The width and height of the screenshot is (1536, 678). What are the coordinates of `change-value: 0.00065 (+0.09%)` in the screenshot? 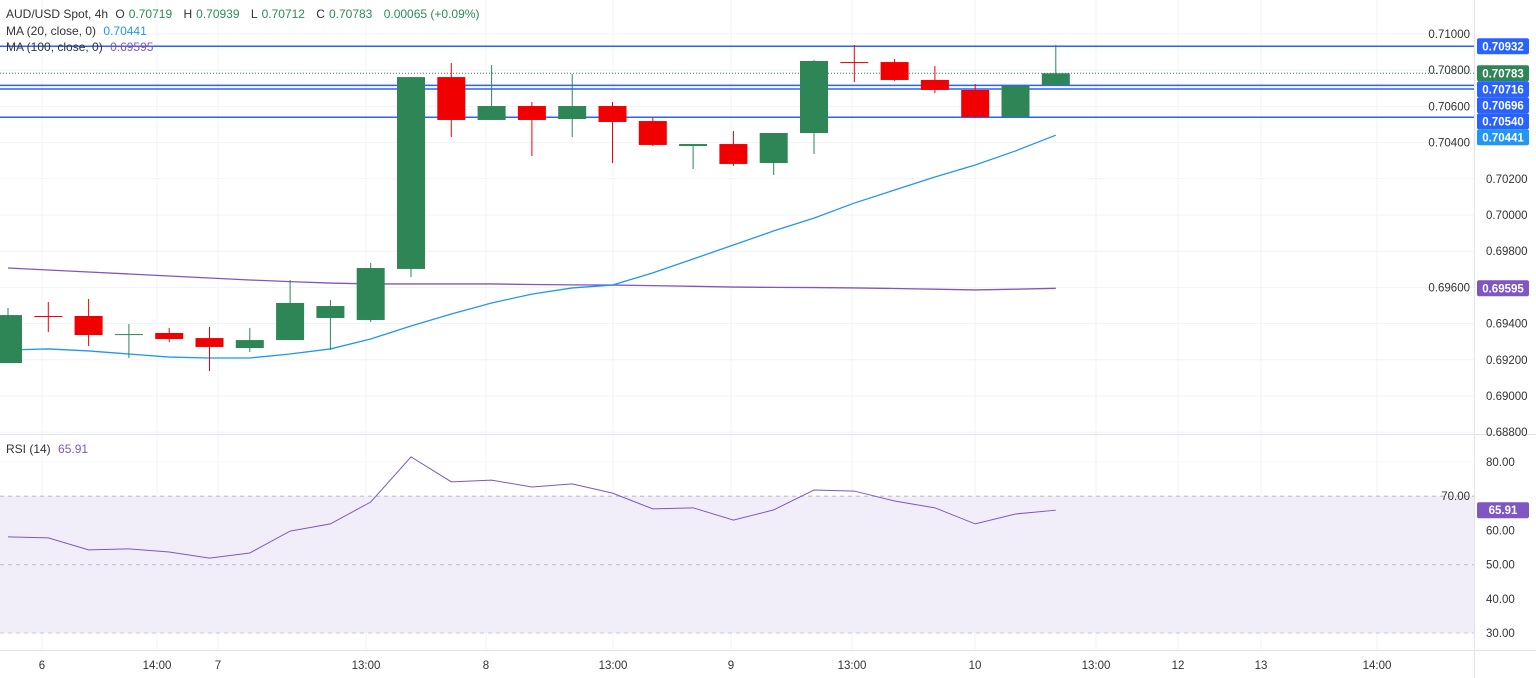 It's located at (431, 14).